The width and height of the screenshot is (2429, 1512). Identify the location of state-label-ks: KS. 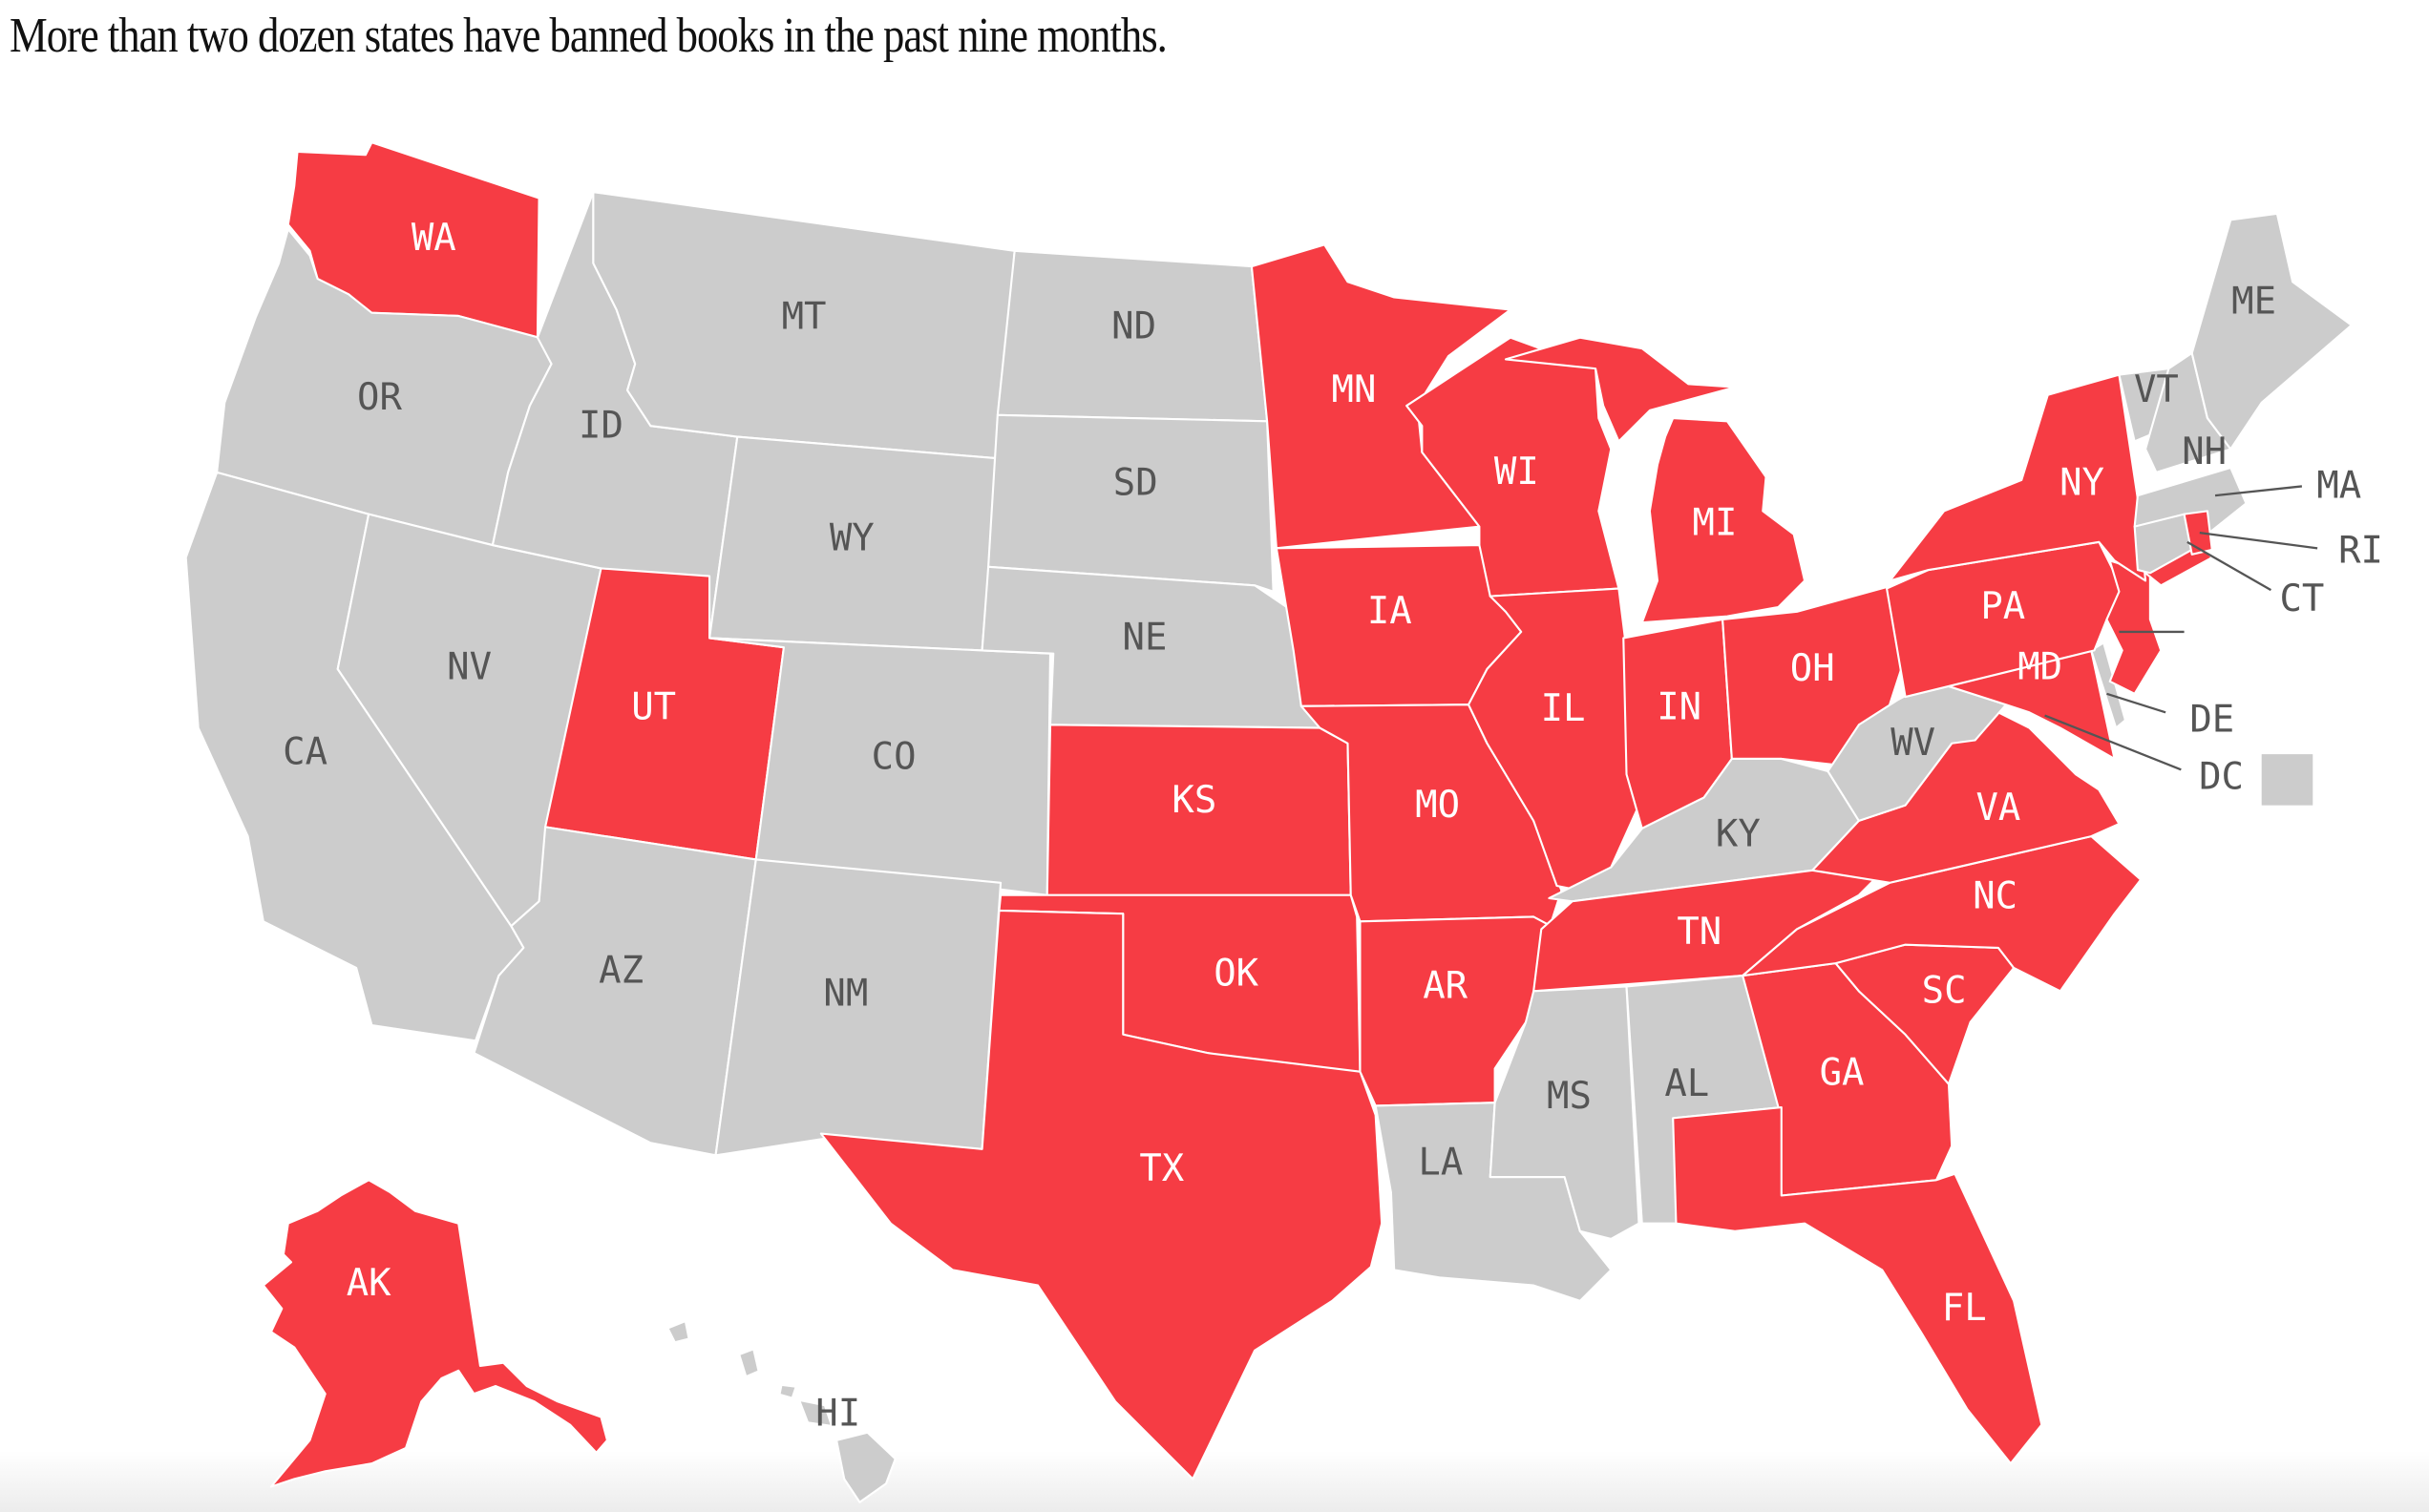
(1194, 801).